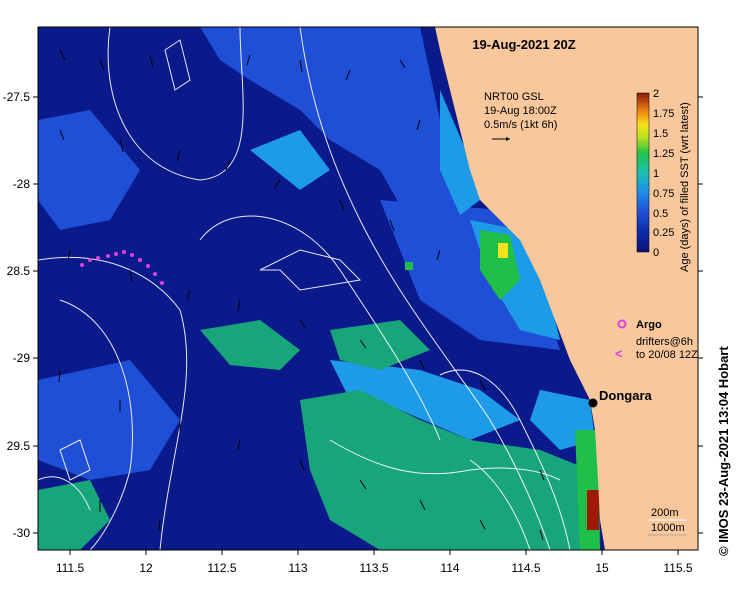 Image resolution: width=739 pixels, height=592 pixels. What do you see at coordinates (70, 568) in the screenshot?
I see `x-tick-label: 111.5` at bounding box center [70, 568].